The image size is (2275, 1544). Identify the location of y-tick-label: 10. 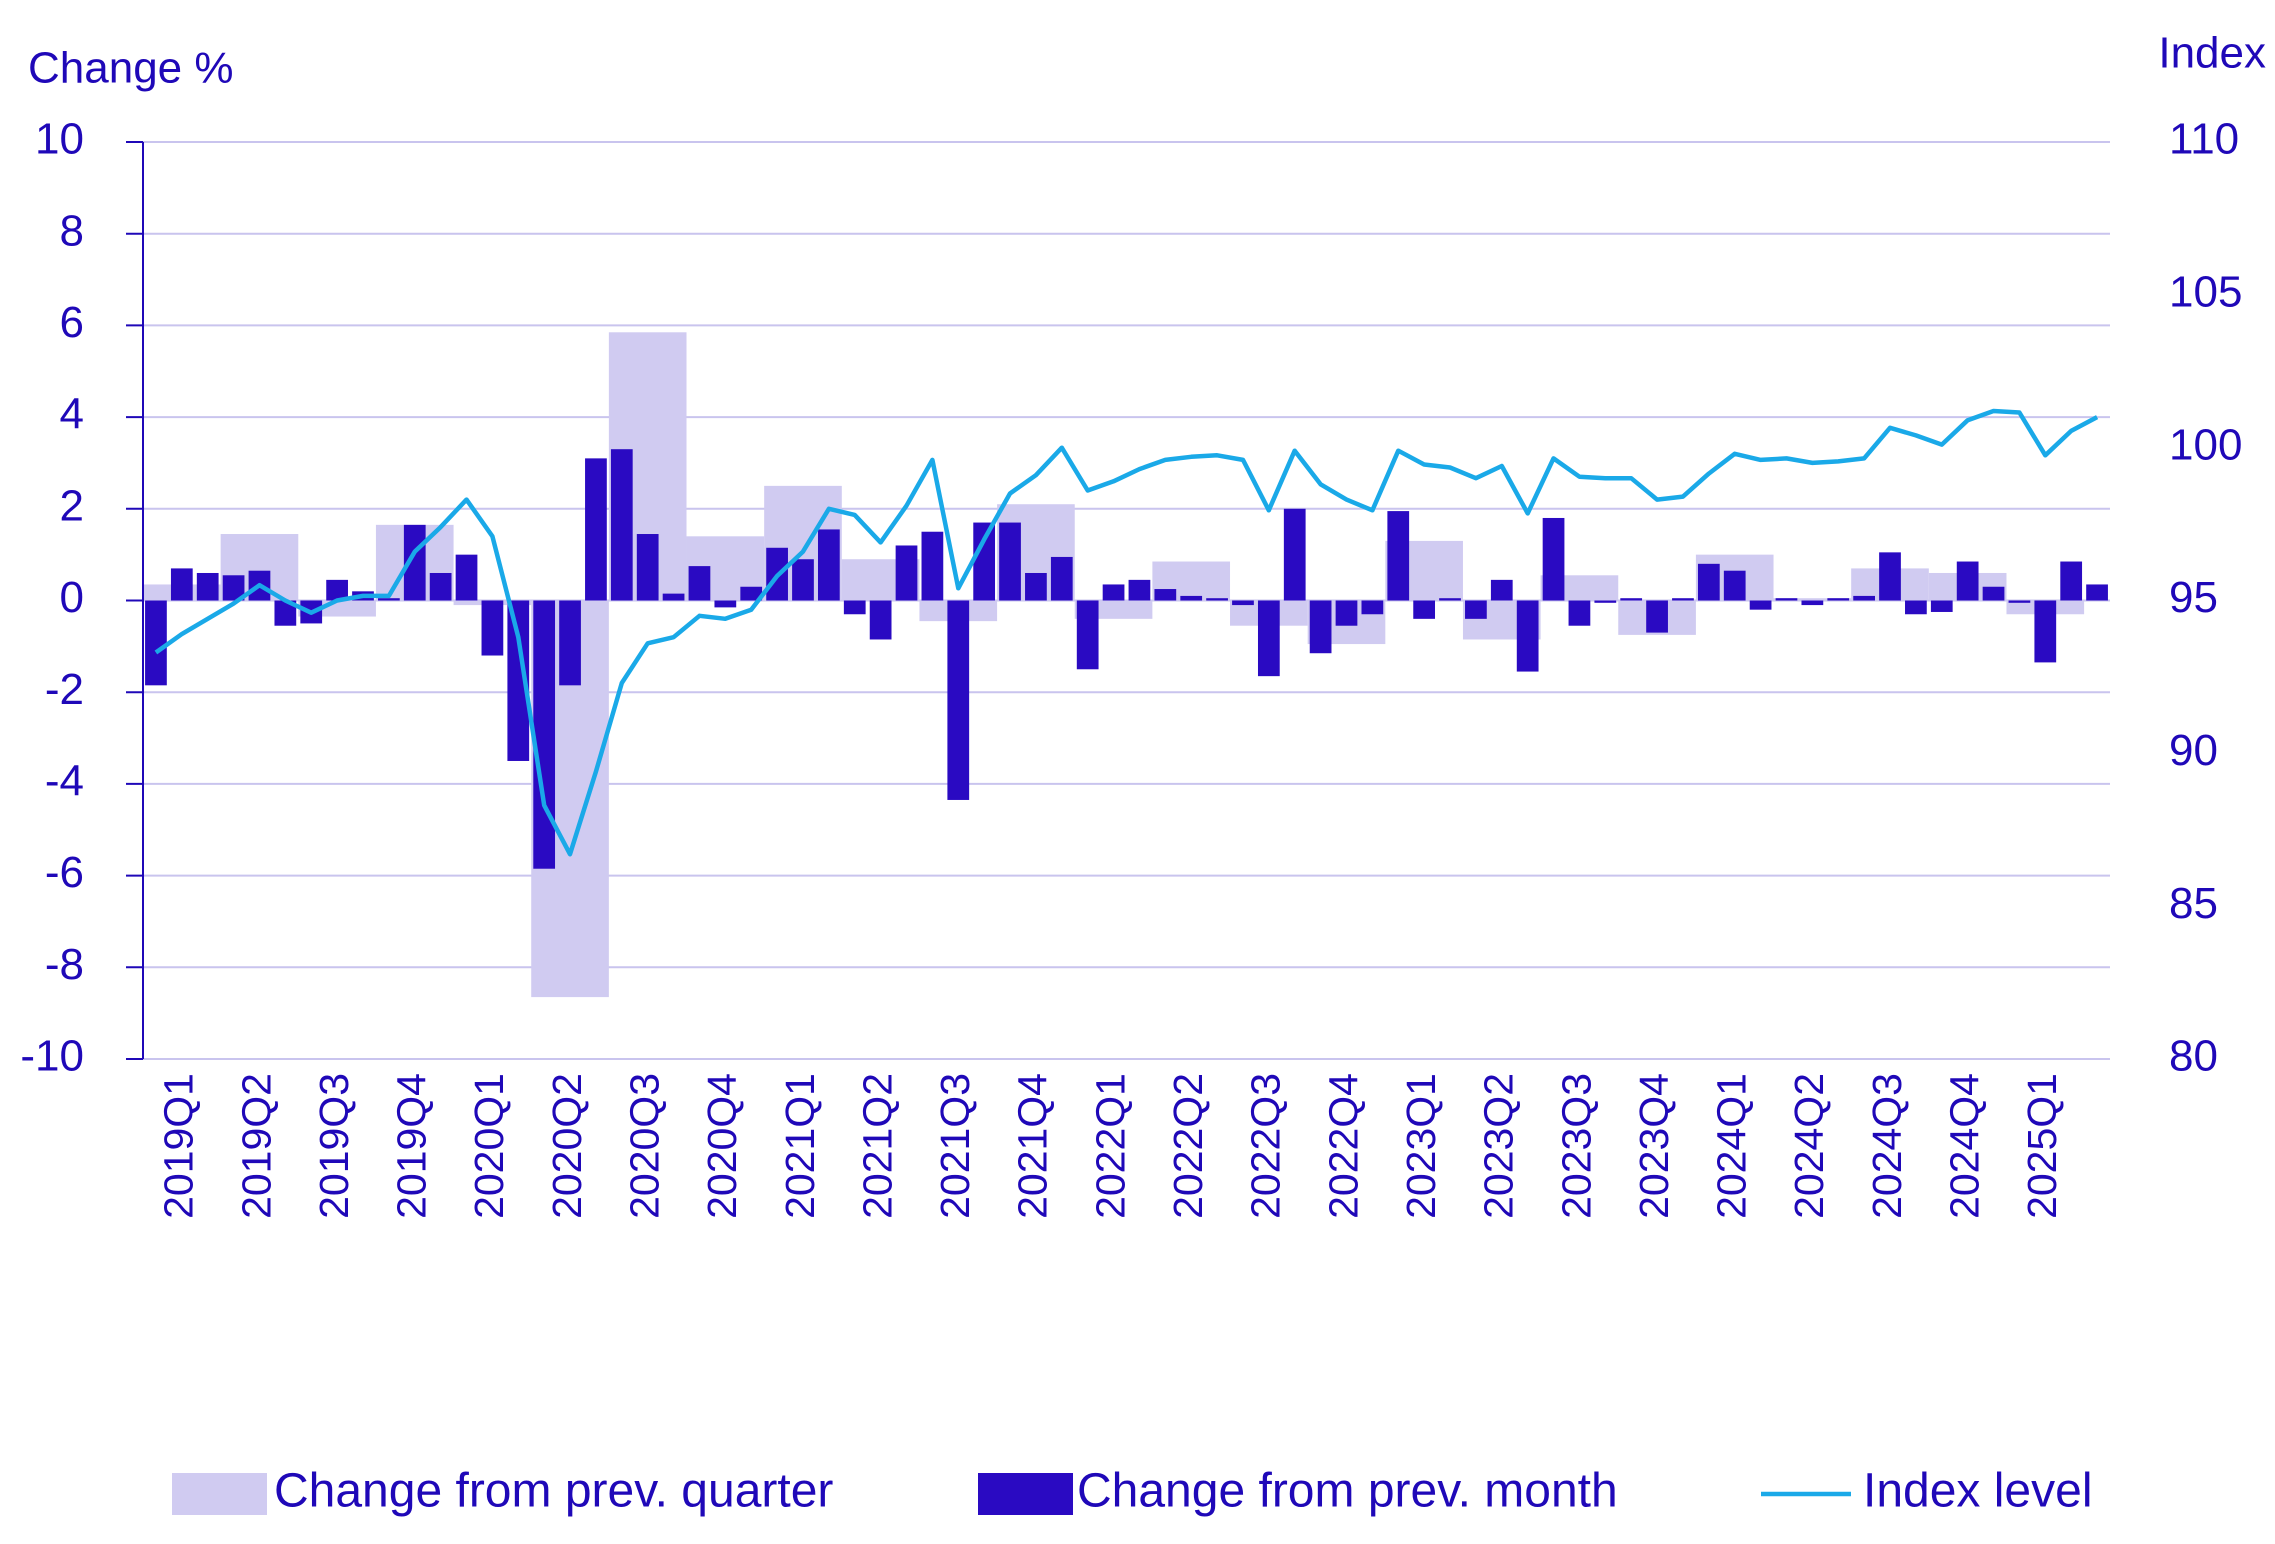
(59, 139).